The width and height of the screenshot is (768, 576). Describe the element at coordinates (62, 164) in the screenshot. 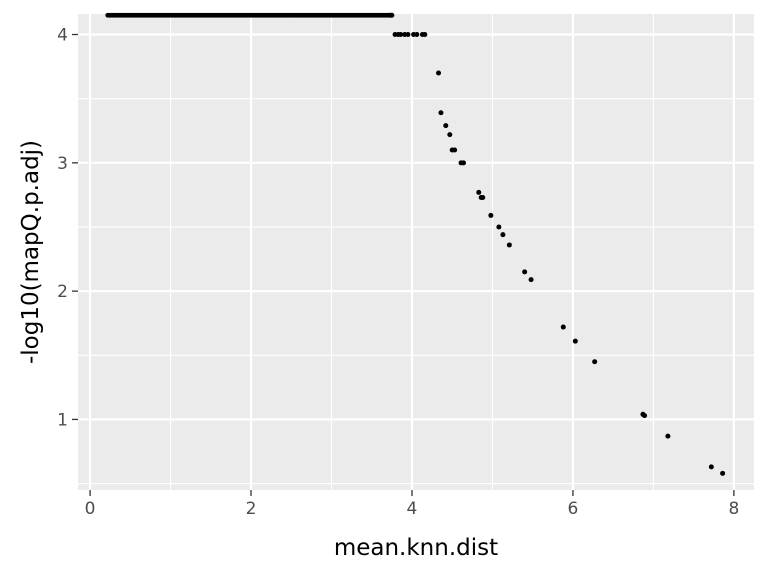

I see `y-tick-label: 3` at that location.